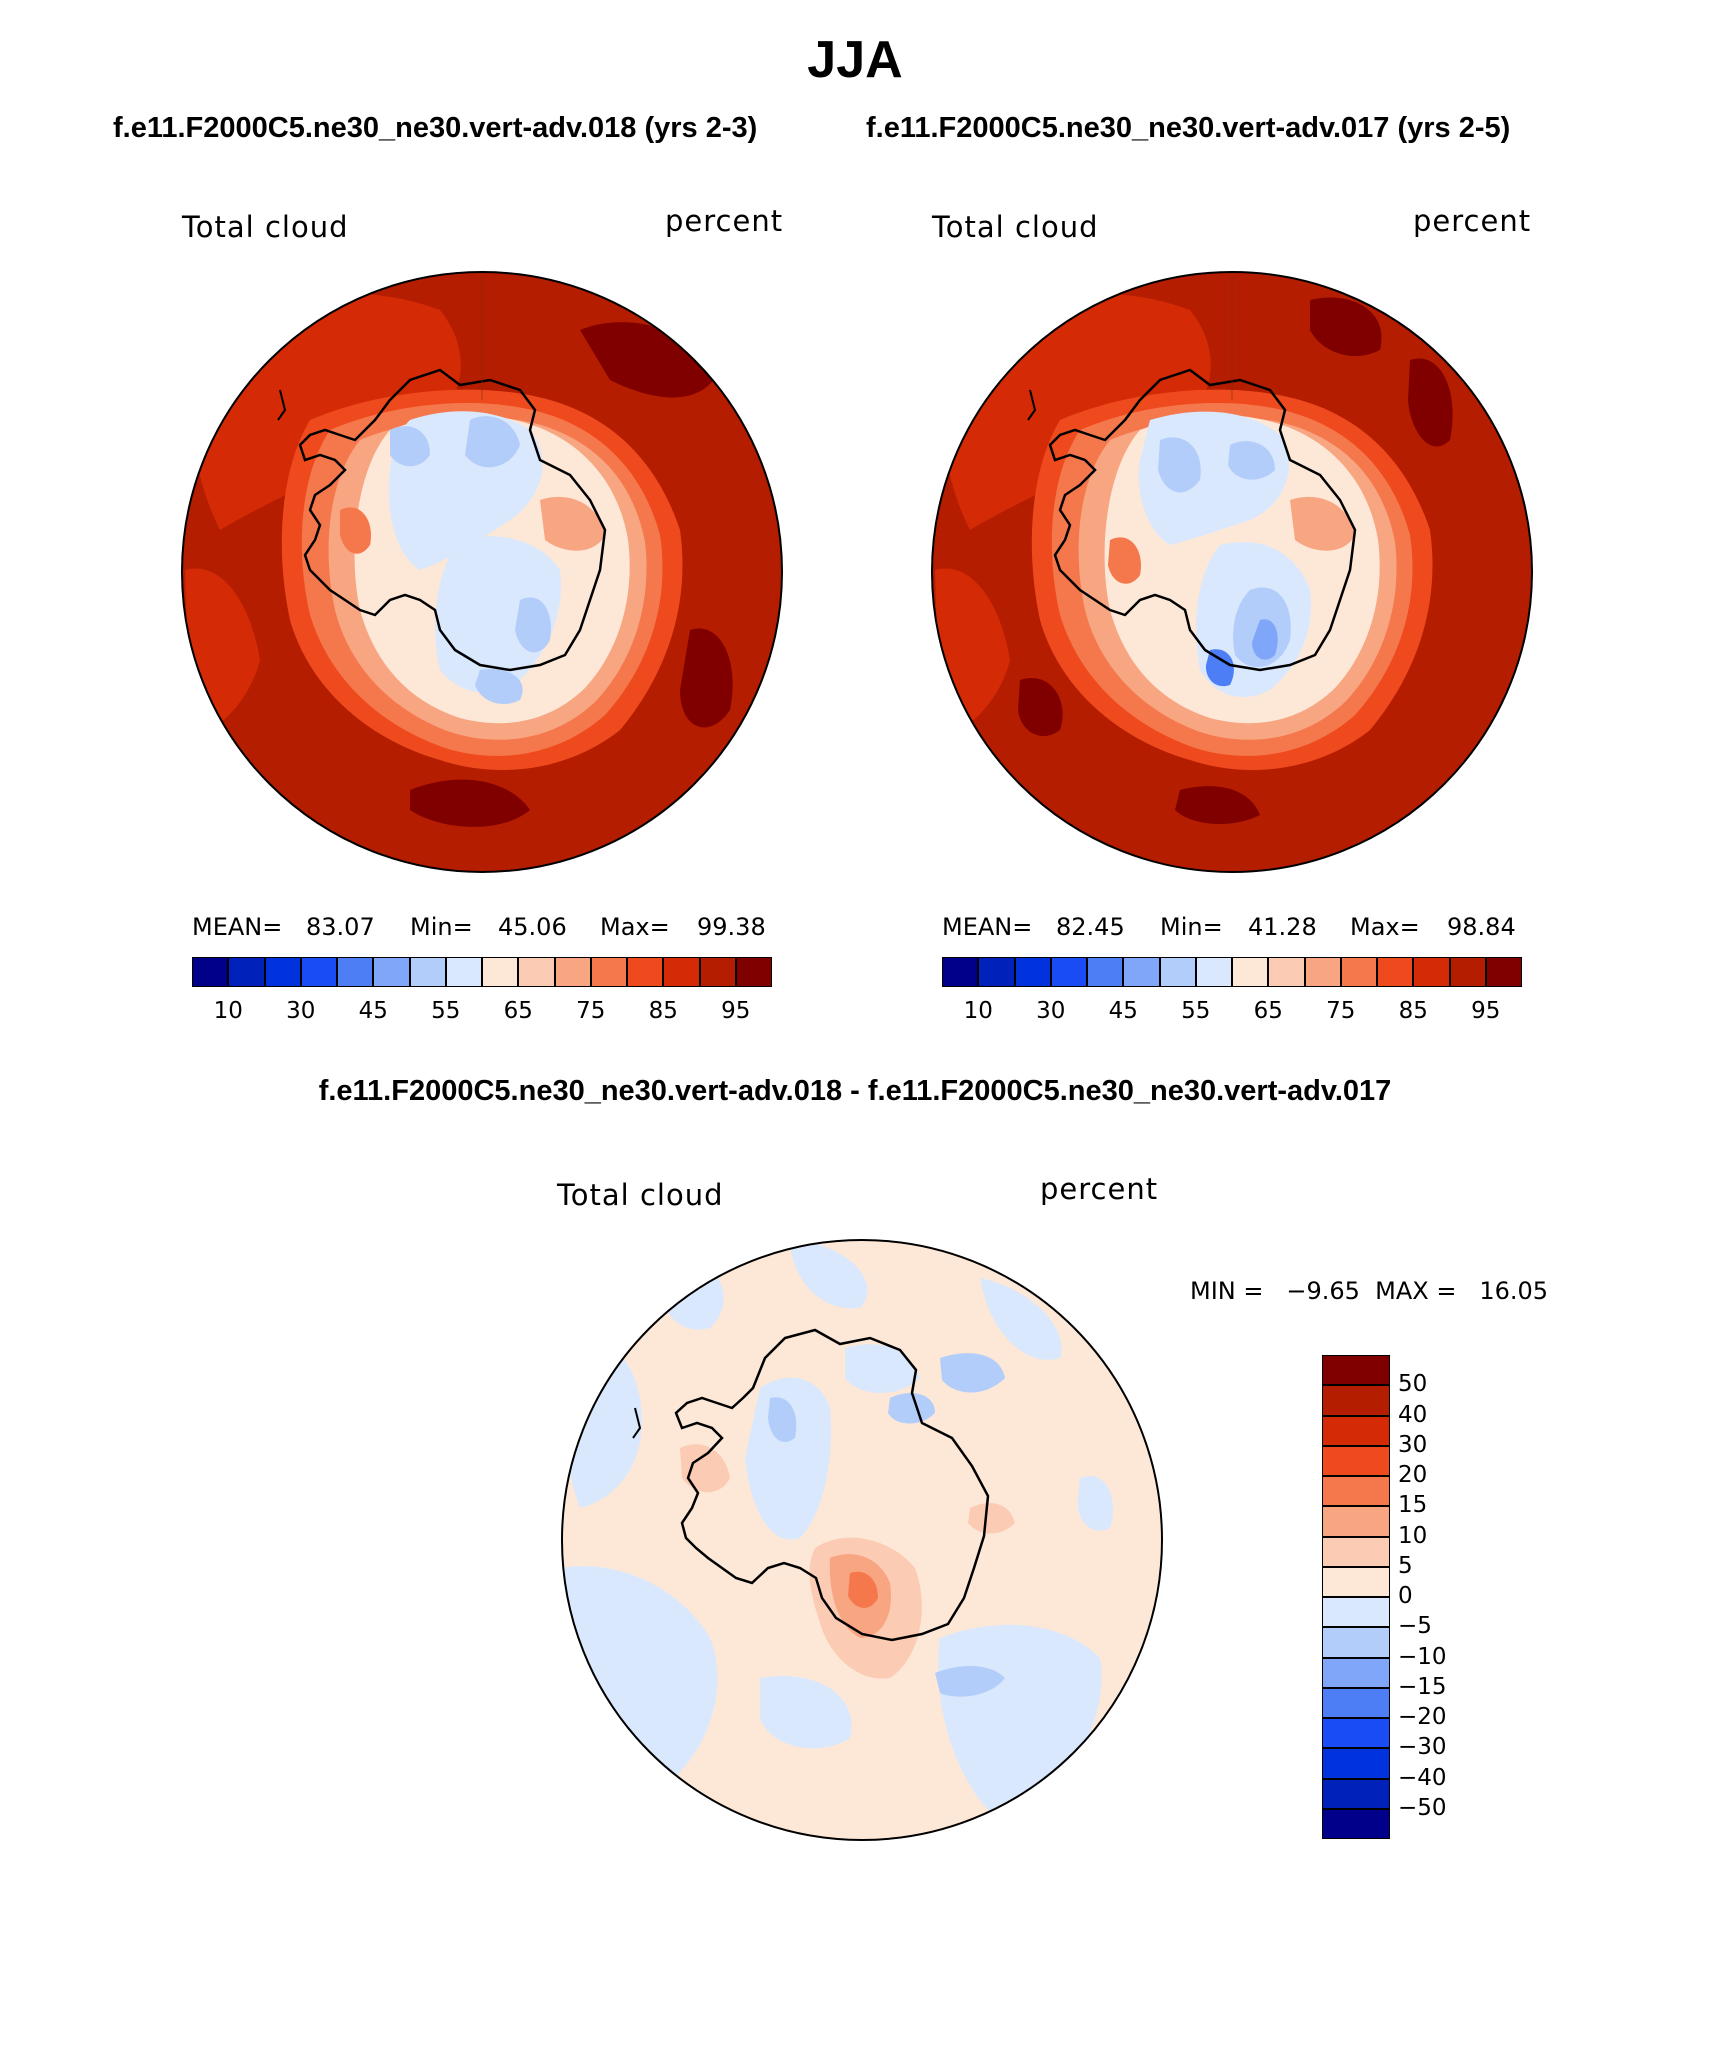 Image resolution: width=1710 pixels, height=2061 pixels. Describe the element at coordinates (1051, 1011) in the screenshot. I see `right-colorbar-tick-label: 30` at that location.